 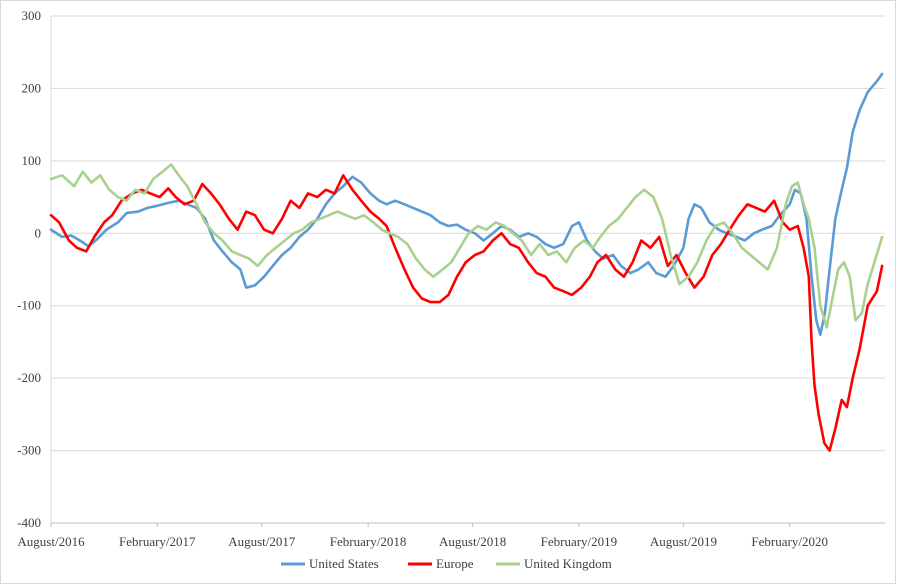 I want to click on y-tick-label: 200, so click(x=32, y=87).